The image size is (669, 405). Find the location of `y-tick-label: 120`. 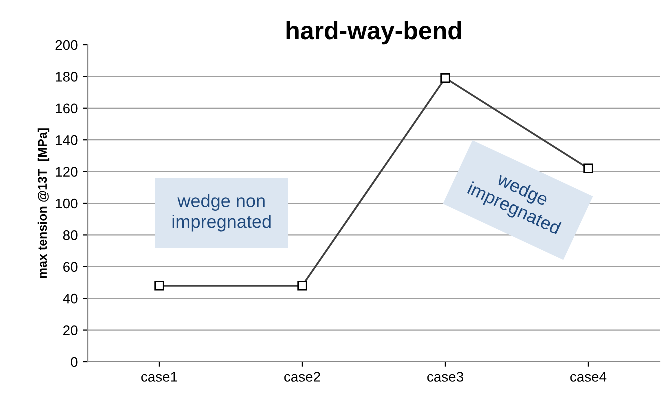

y-tick-label: 120 is located at coordinates (67, 172).